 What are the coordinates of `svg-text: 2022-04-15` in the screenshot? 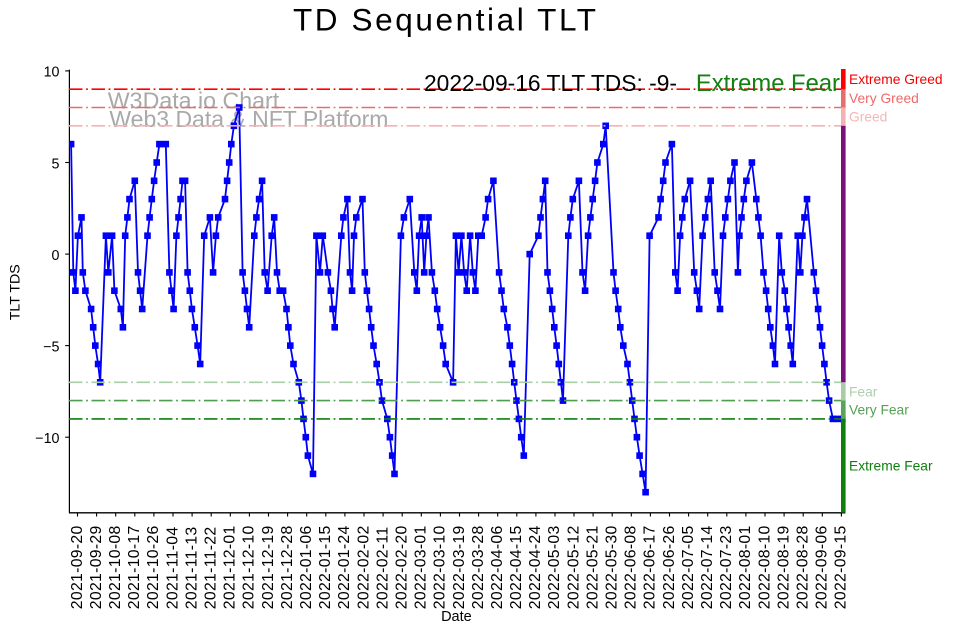 It's located at (516, 567).